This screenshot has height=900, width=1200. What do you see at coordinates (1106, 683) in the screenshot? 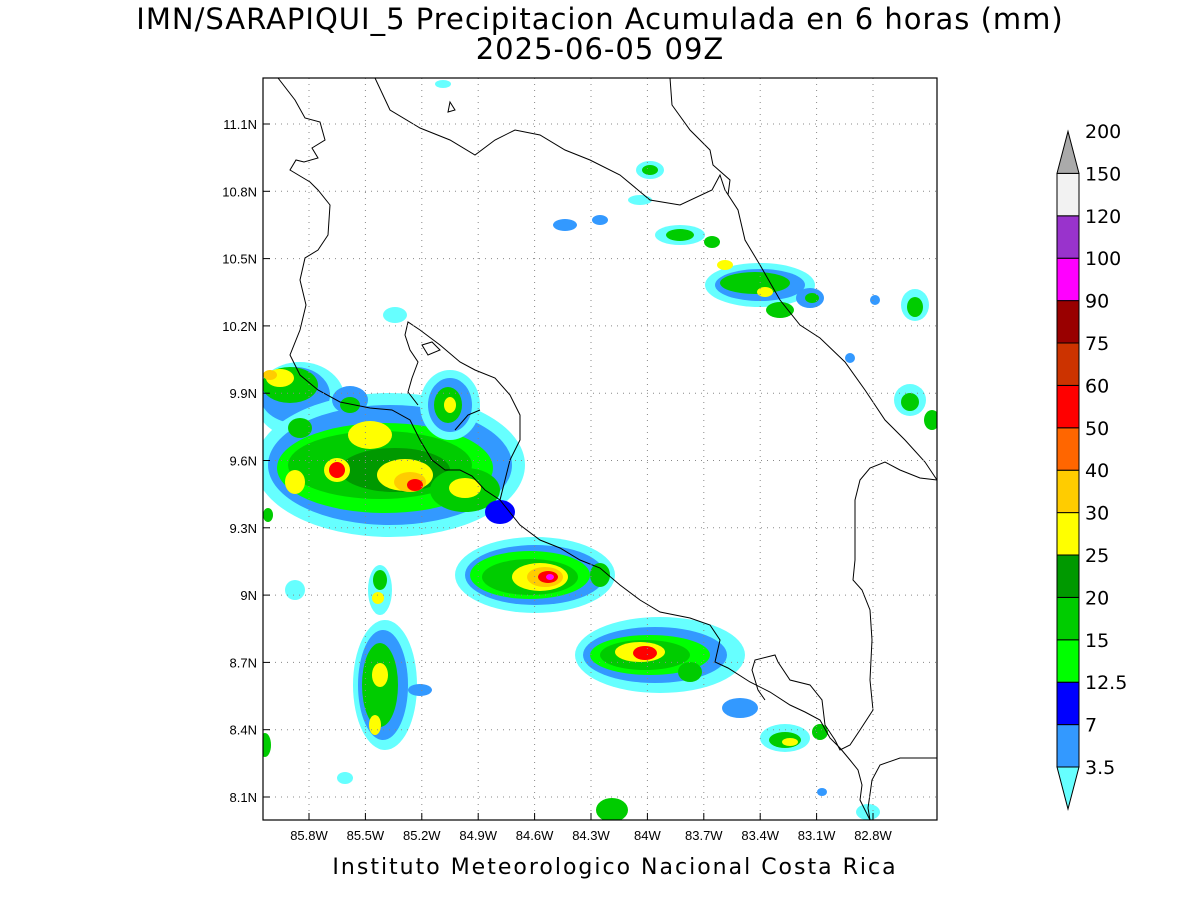
I see `colorbar-label: 12.5` at bounding box center [1106, 683].